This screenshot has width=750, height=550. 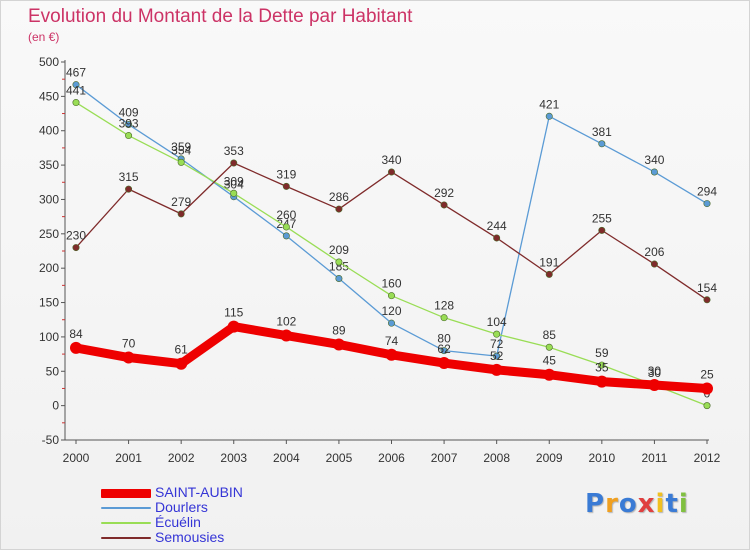 I want to click on x-tick-label: 2004, so click(x=286, y=458).